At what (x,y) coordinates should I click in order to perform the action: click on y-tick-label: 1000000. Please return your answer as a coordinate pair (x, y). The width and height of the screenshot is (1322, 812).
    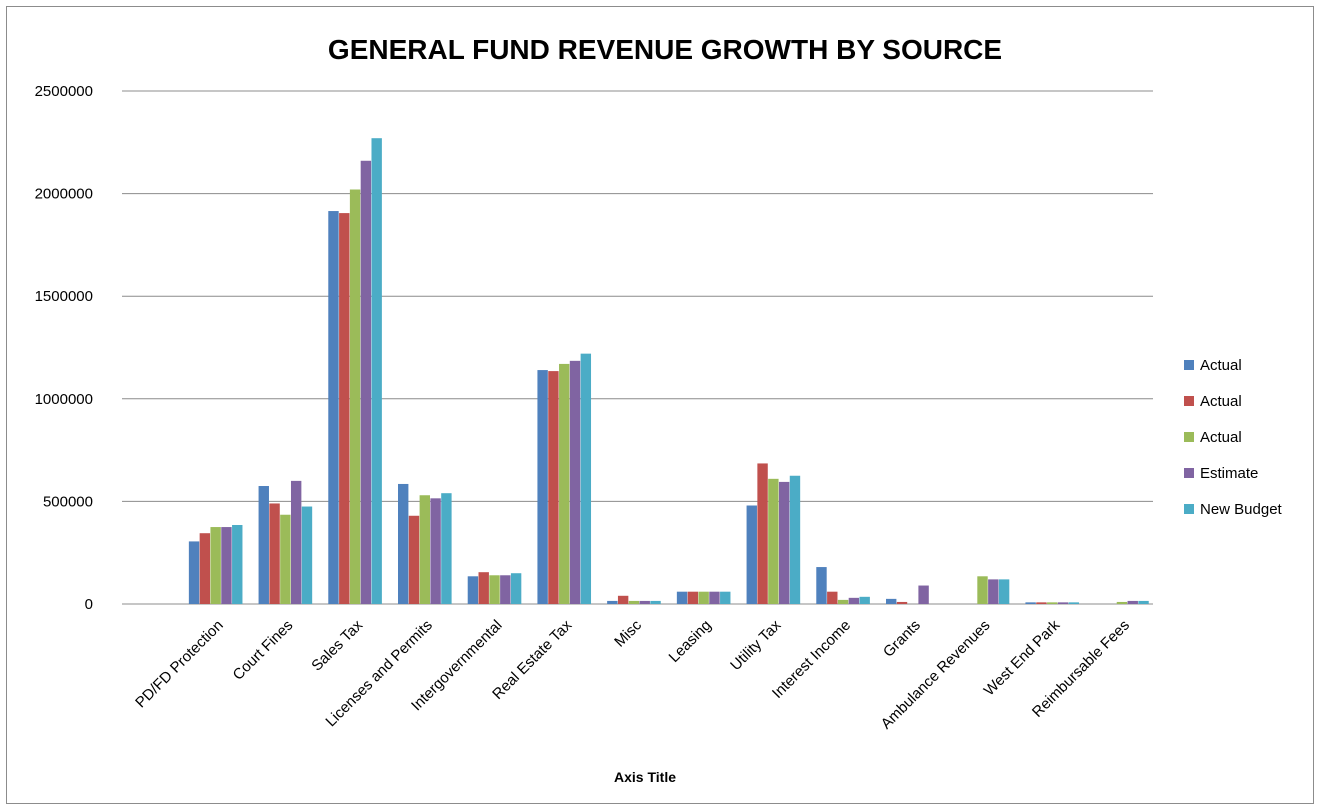
    Looking at the image, I should click on (64, 399).